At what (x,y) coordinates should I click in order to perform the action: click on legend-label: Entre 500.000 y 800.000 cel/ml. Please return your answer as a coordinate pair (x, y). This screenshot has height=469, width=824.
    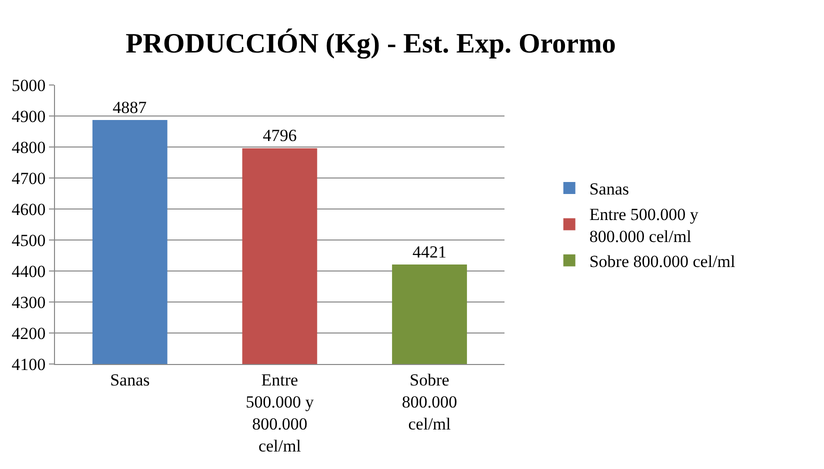
    Looking at the image, I should click on (644, 225).